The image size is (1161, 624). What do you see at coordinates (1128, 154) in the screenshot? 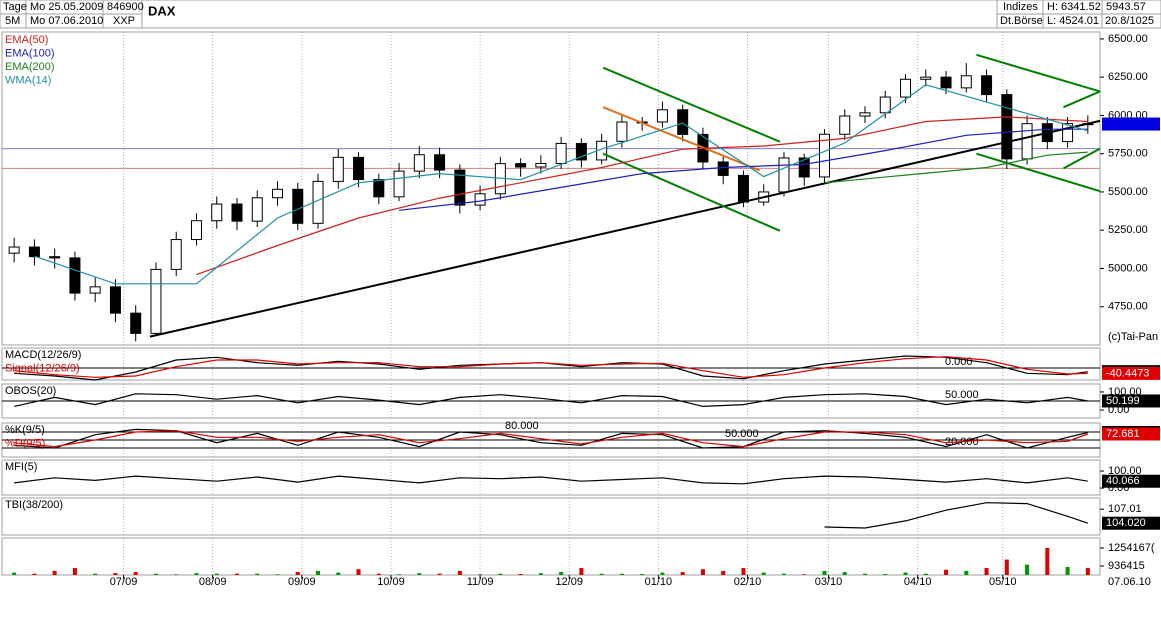
I see `y-tick-label: 5750.00` at bounding box center [1128, 154].